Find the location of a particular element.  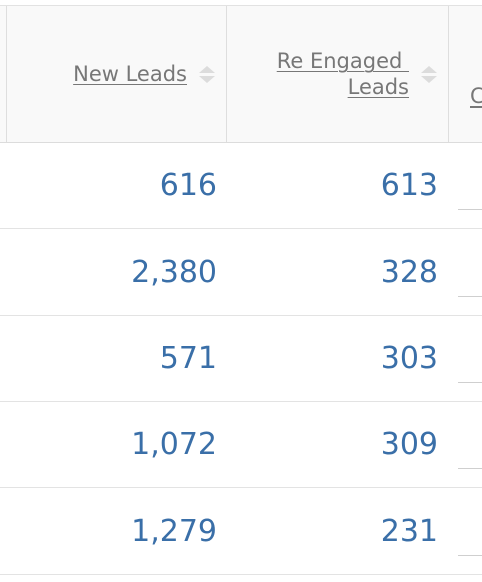

new-leads-cell: 616 is located at coordinates (188, 185).